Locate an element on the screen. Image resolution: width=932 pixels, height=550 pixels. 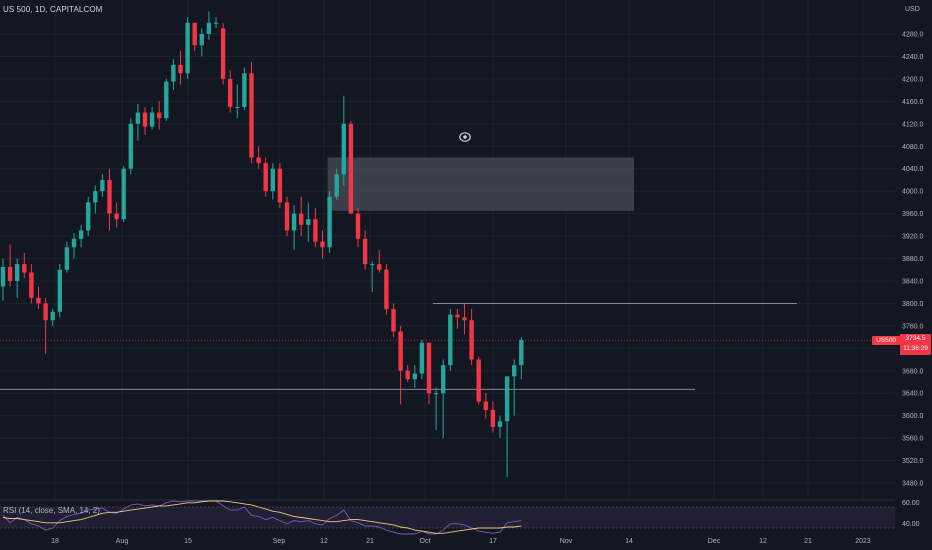
time-tick-label: 12 is located at coordinates (763, 541).